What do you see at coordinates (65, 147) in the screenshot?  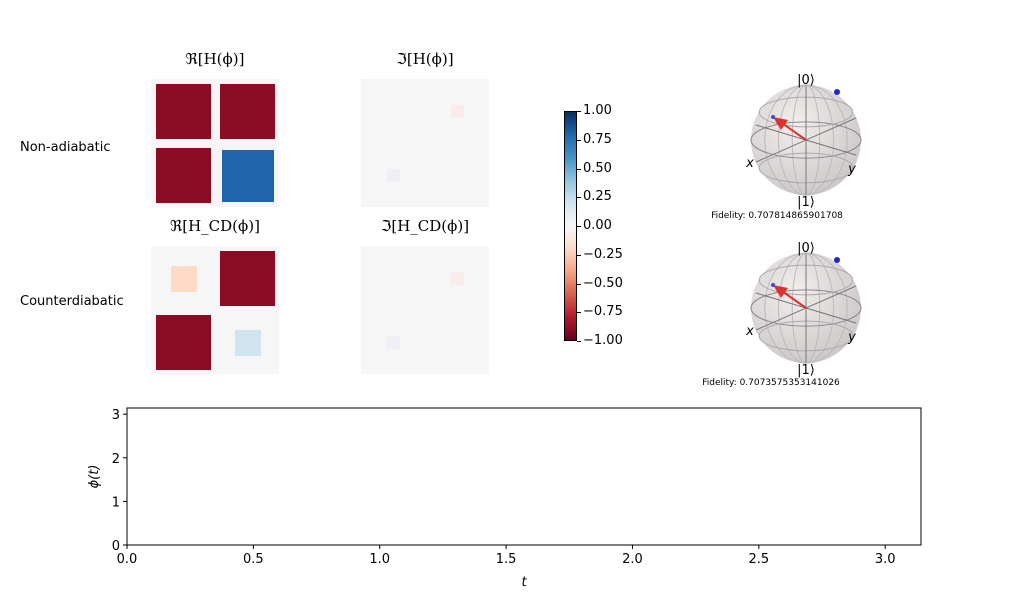 I see `row-label-non-adiabatic: Non-adiabatic` at bounding box center [65, 147].